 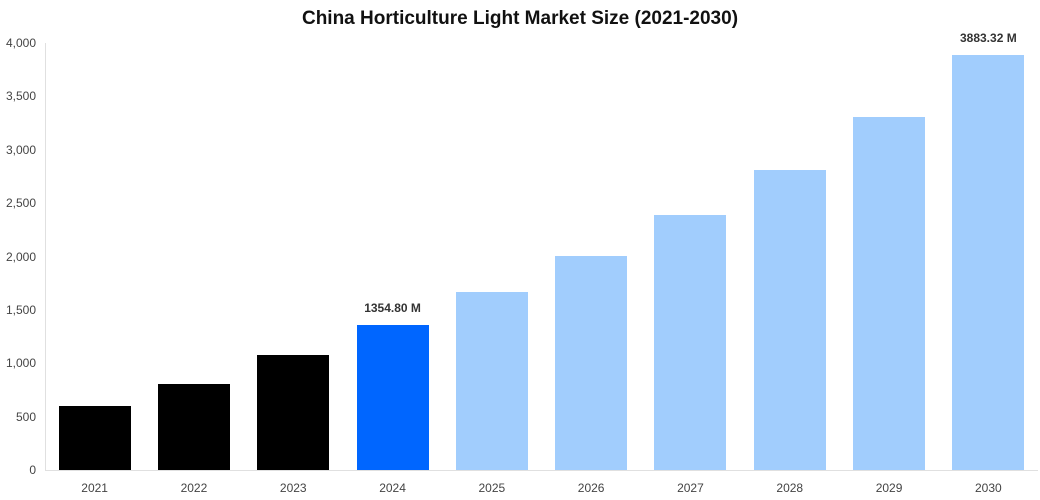 I want to click on x-tick-label: 2026, so click(x=591, y=488).